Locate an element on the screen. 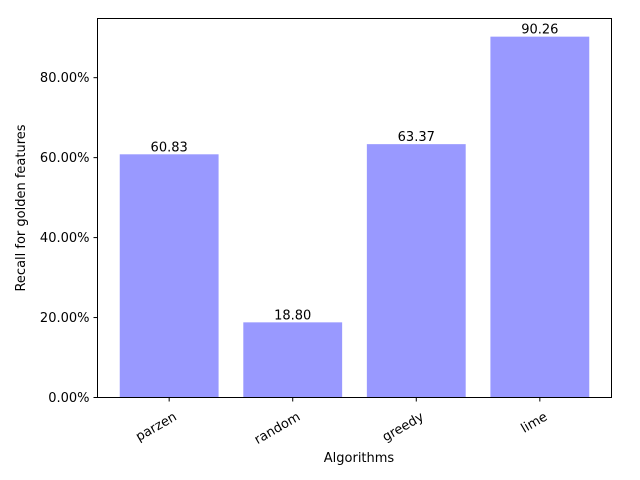 The width and height of the screenshot is (640, 480). y-tick-label: 40.00% is located at coordinates (65, 238).